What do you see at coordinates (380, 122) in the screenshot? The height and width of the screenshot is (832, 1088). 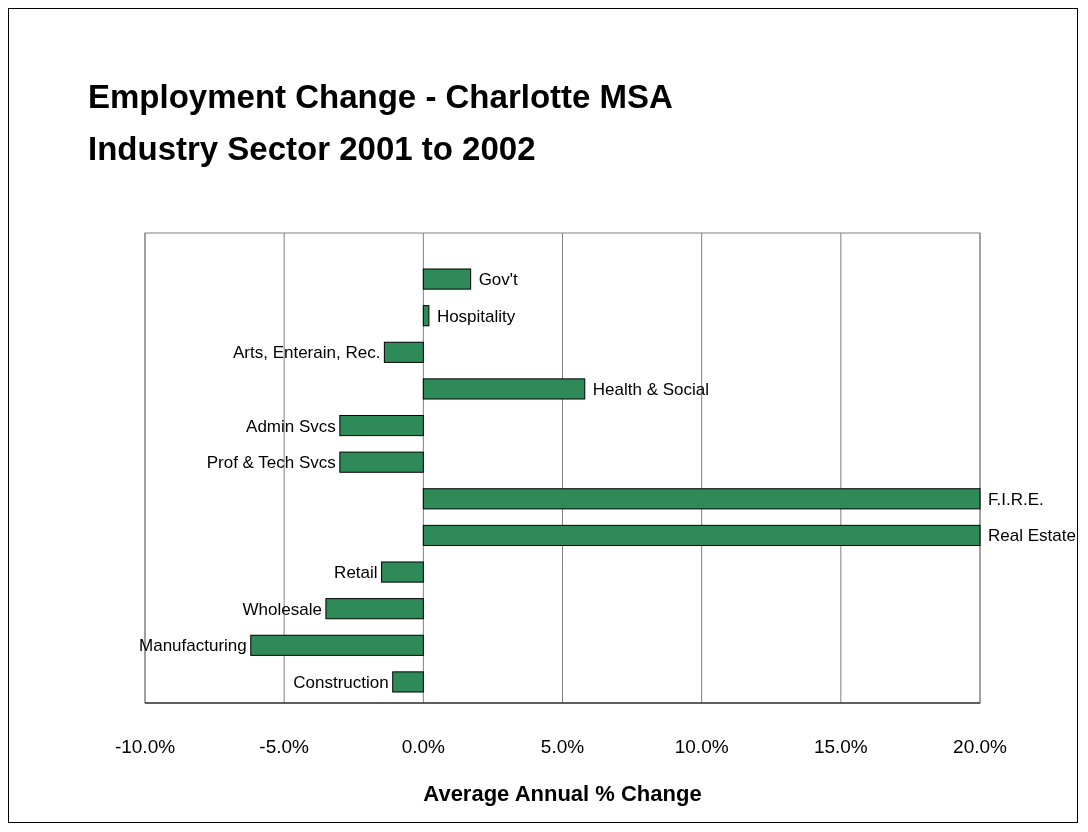 I see `chart-title: Employment Change - Charlotte MSA Industry Sector 2001 to 2002` at bounding box center [380, 122].